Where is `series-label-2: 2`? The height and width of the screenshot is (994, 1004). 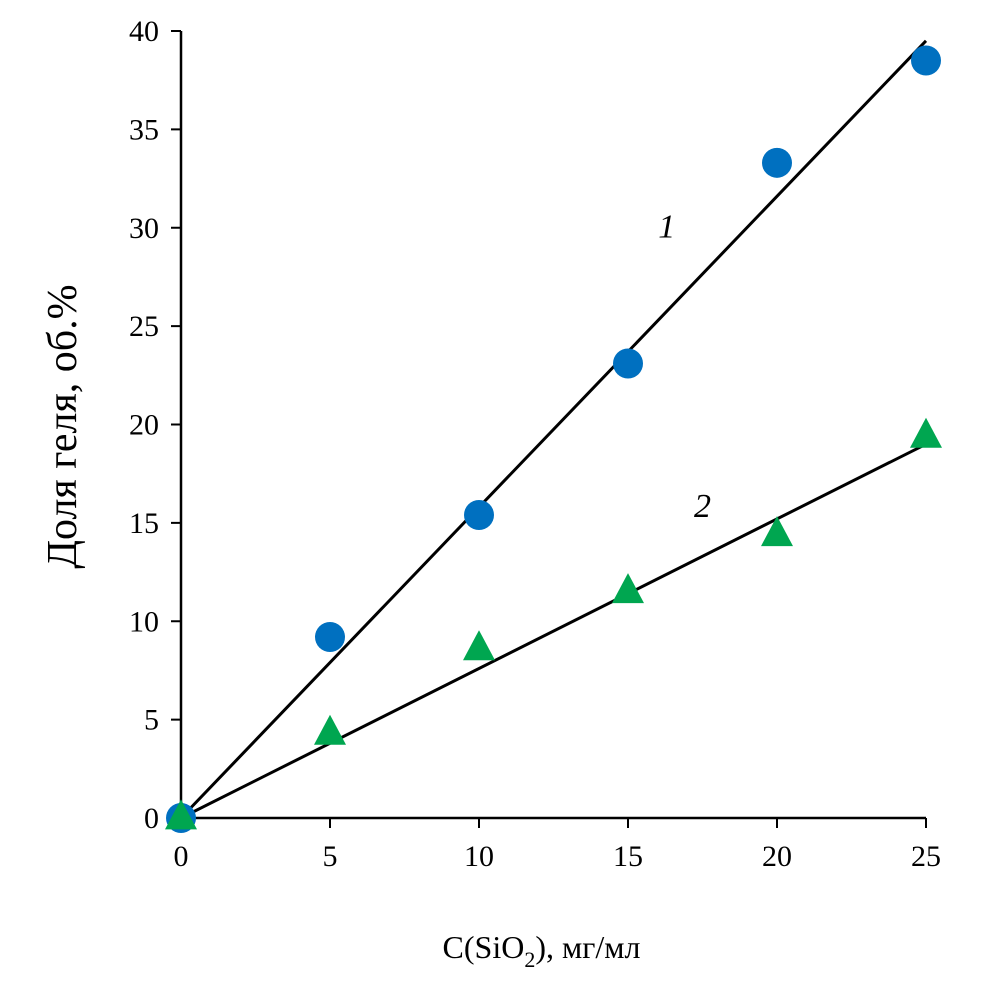 series-label-2: 2 is located at coordinates (702, 506).